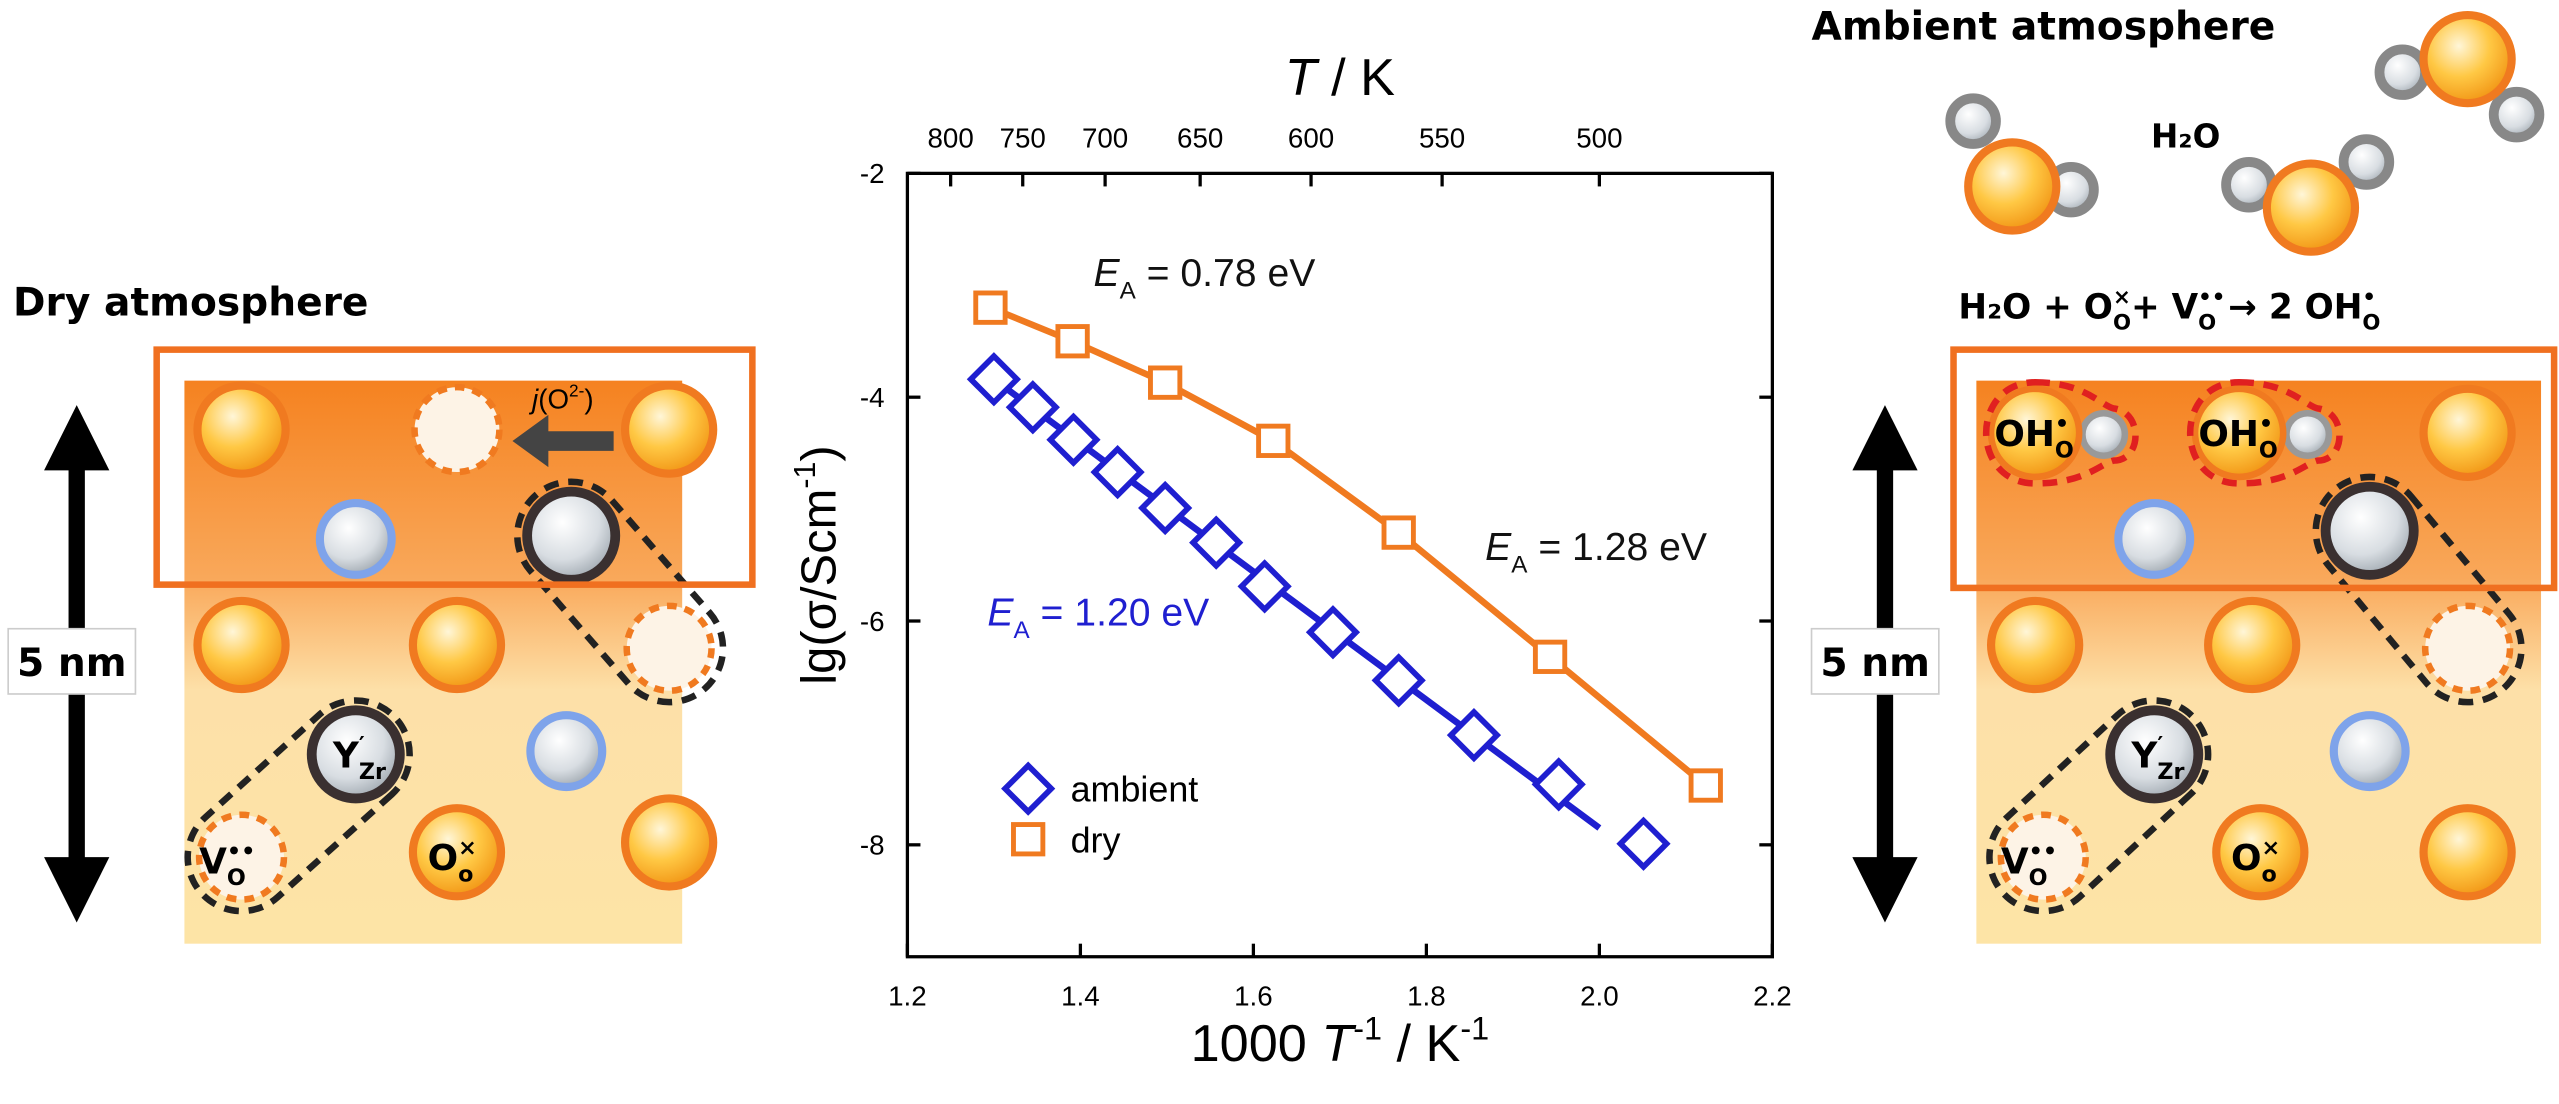 The height and width of the screenshot is (1104, 2559). What do you see at coordinates (2104, 434) in the screenshot?
I see `hydroxide-h` at bounding box center [2104, 434].